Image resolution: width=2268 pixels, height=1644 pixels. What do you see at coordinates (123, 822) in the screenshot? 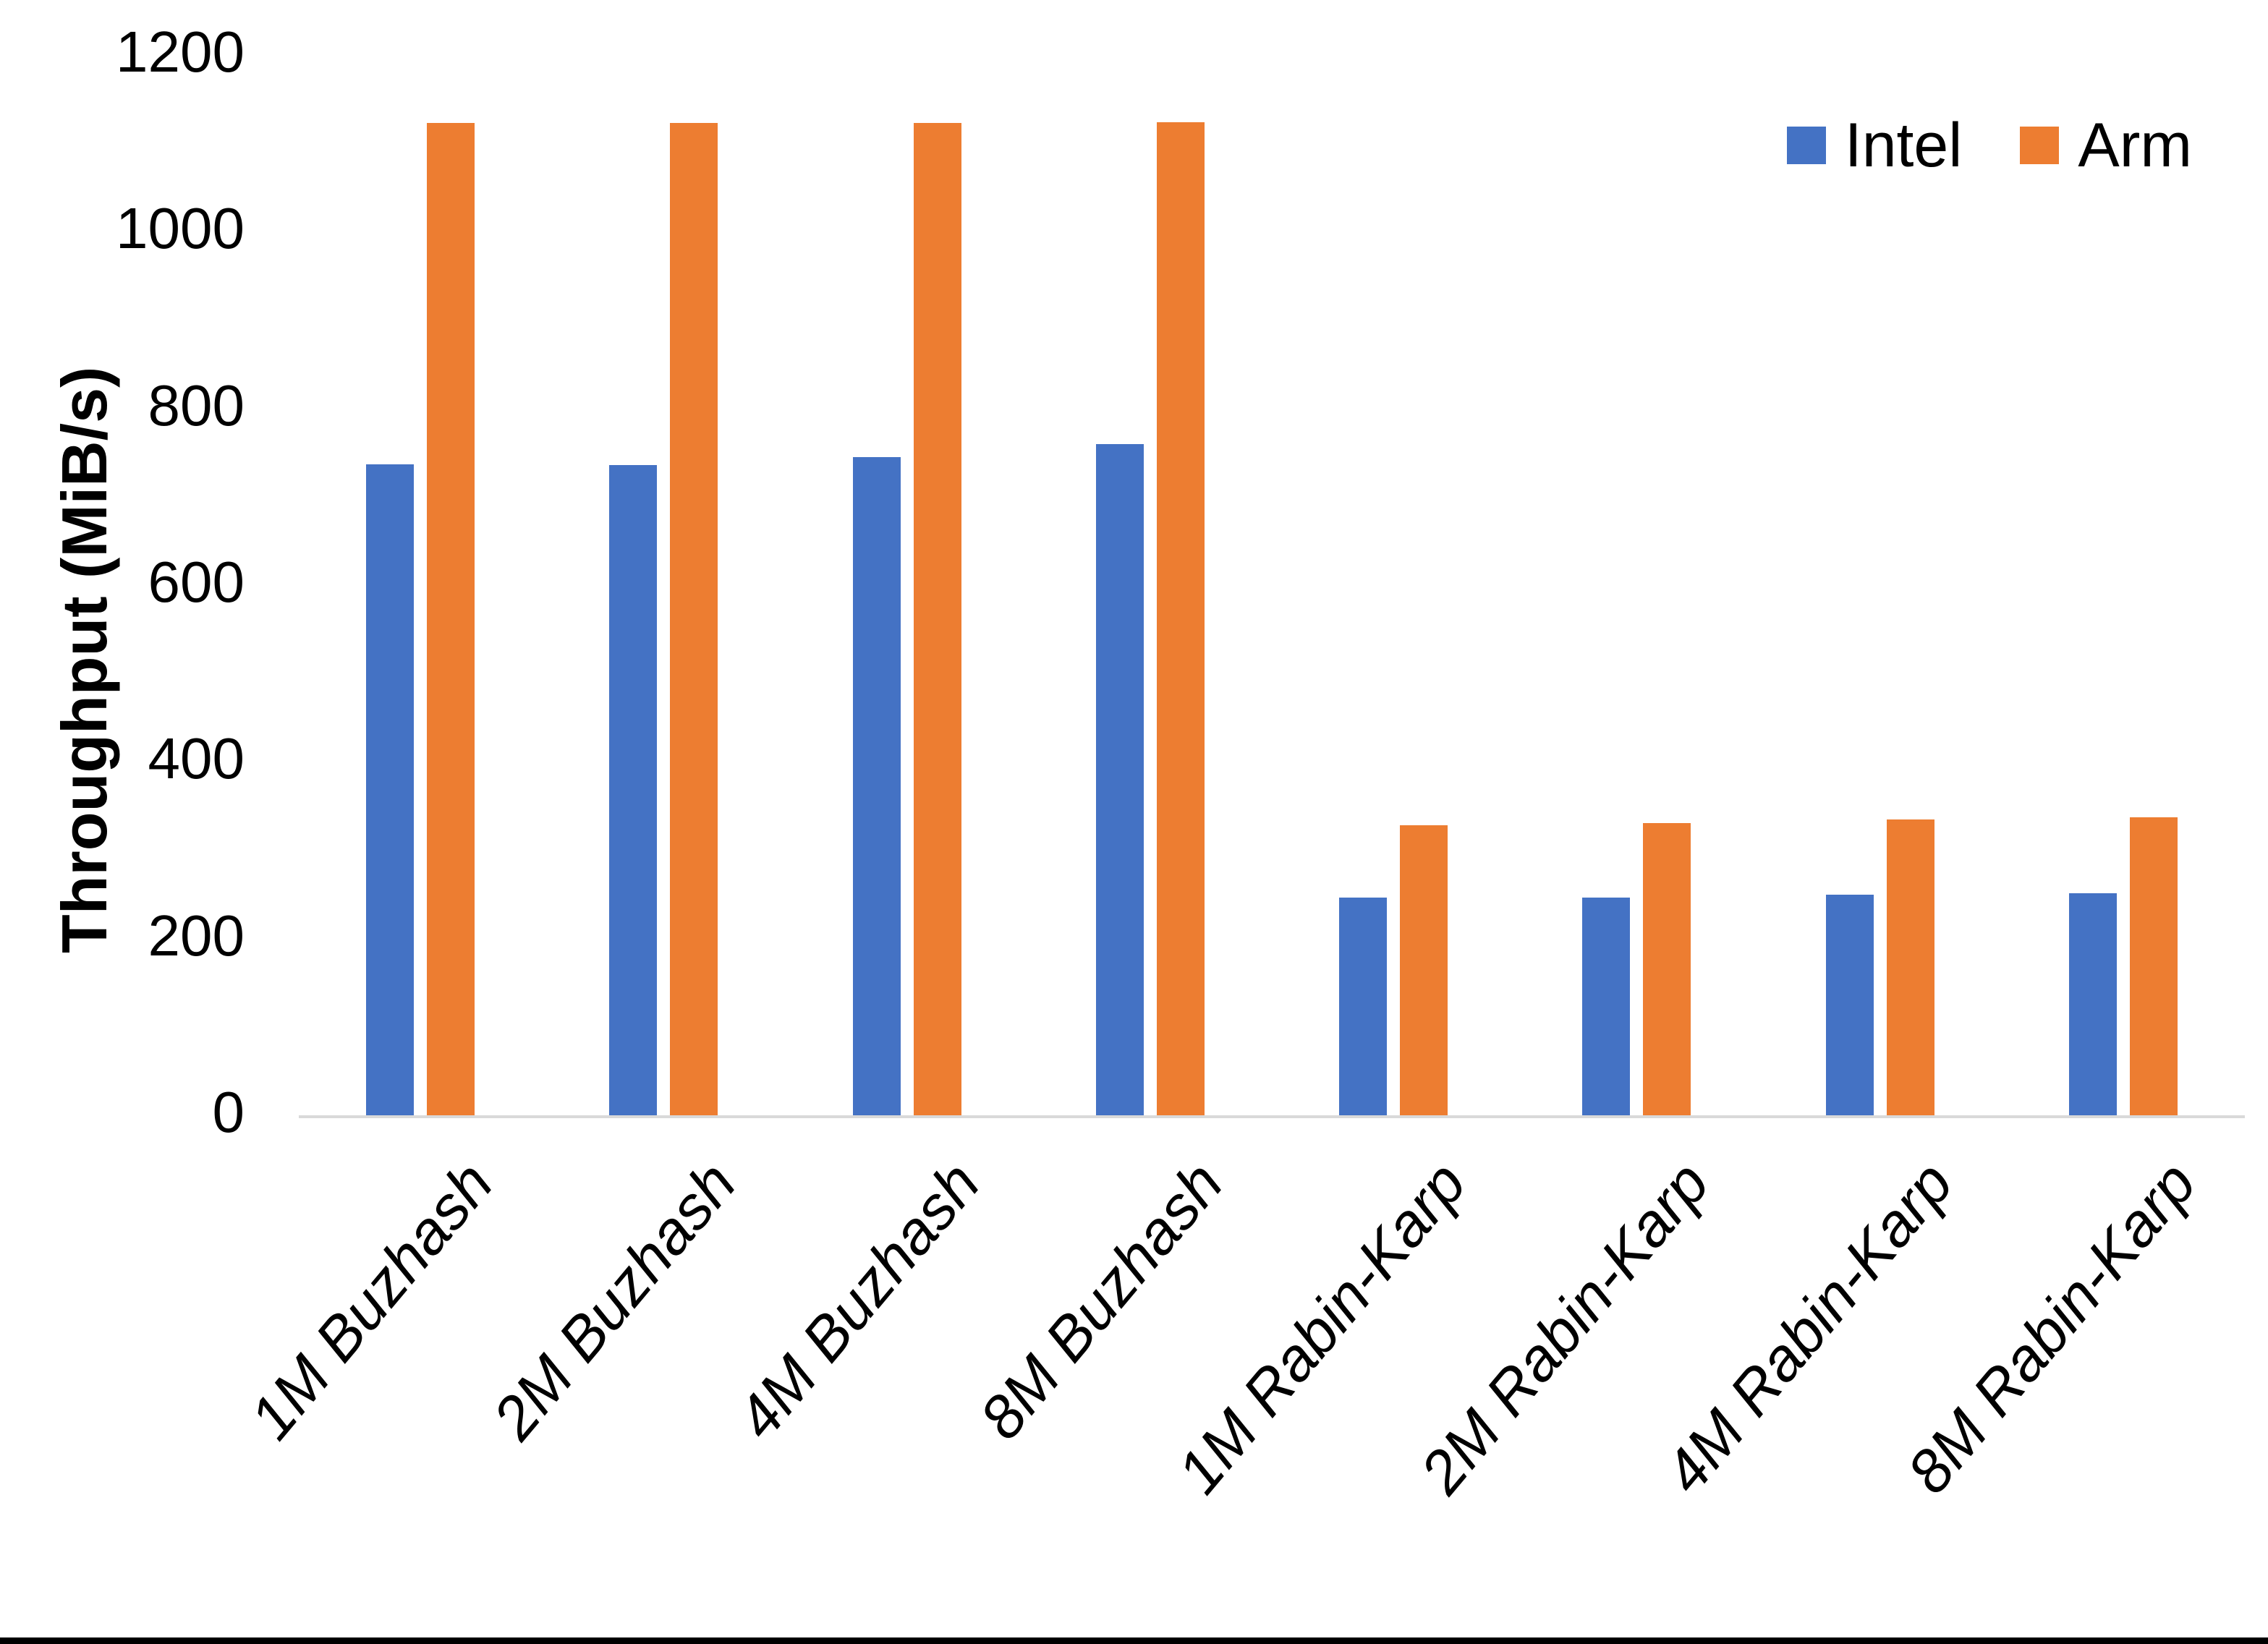
I see `y-axis-tick-labels: 0 200 400 600 800 1000 1200` at bounding box center [123, 822].